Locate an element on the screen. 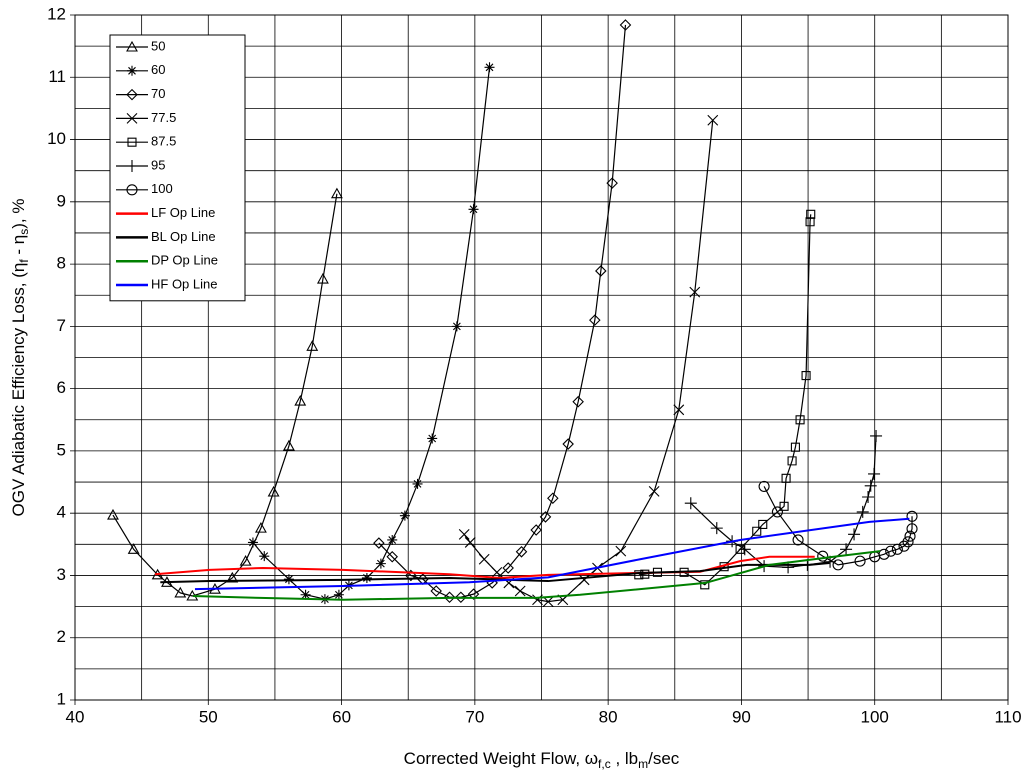 This screenshot has height=773, width=1032. y-axis-label-subscript: s is located at coordinates (24, 232).